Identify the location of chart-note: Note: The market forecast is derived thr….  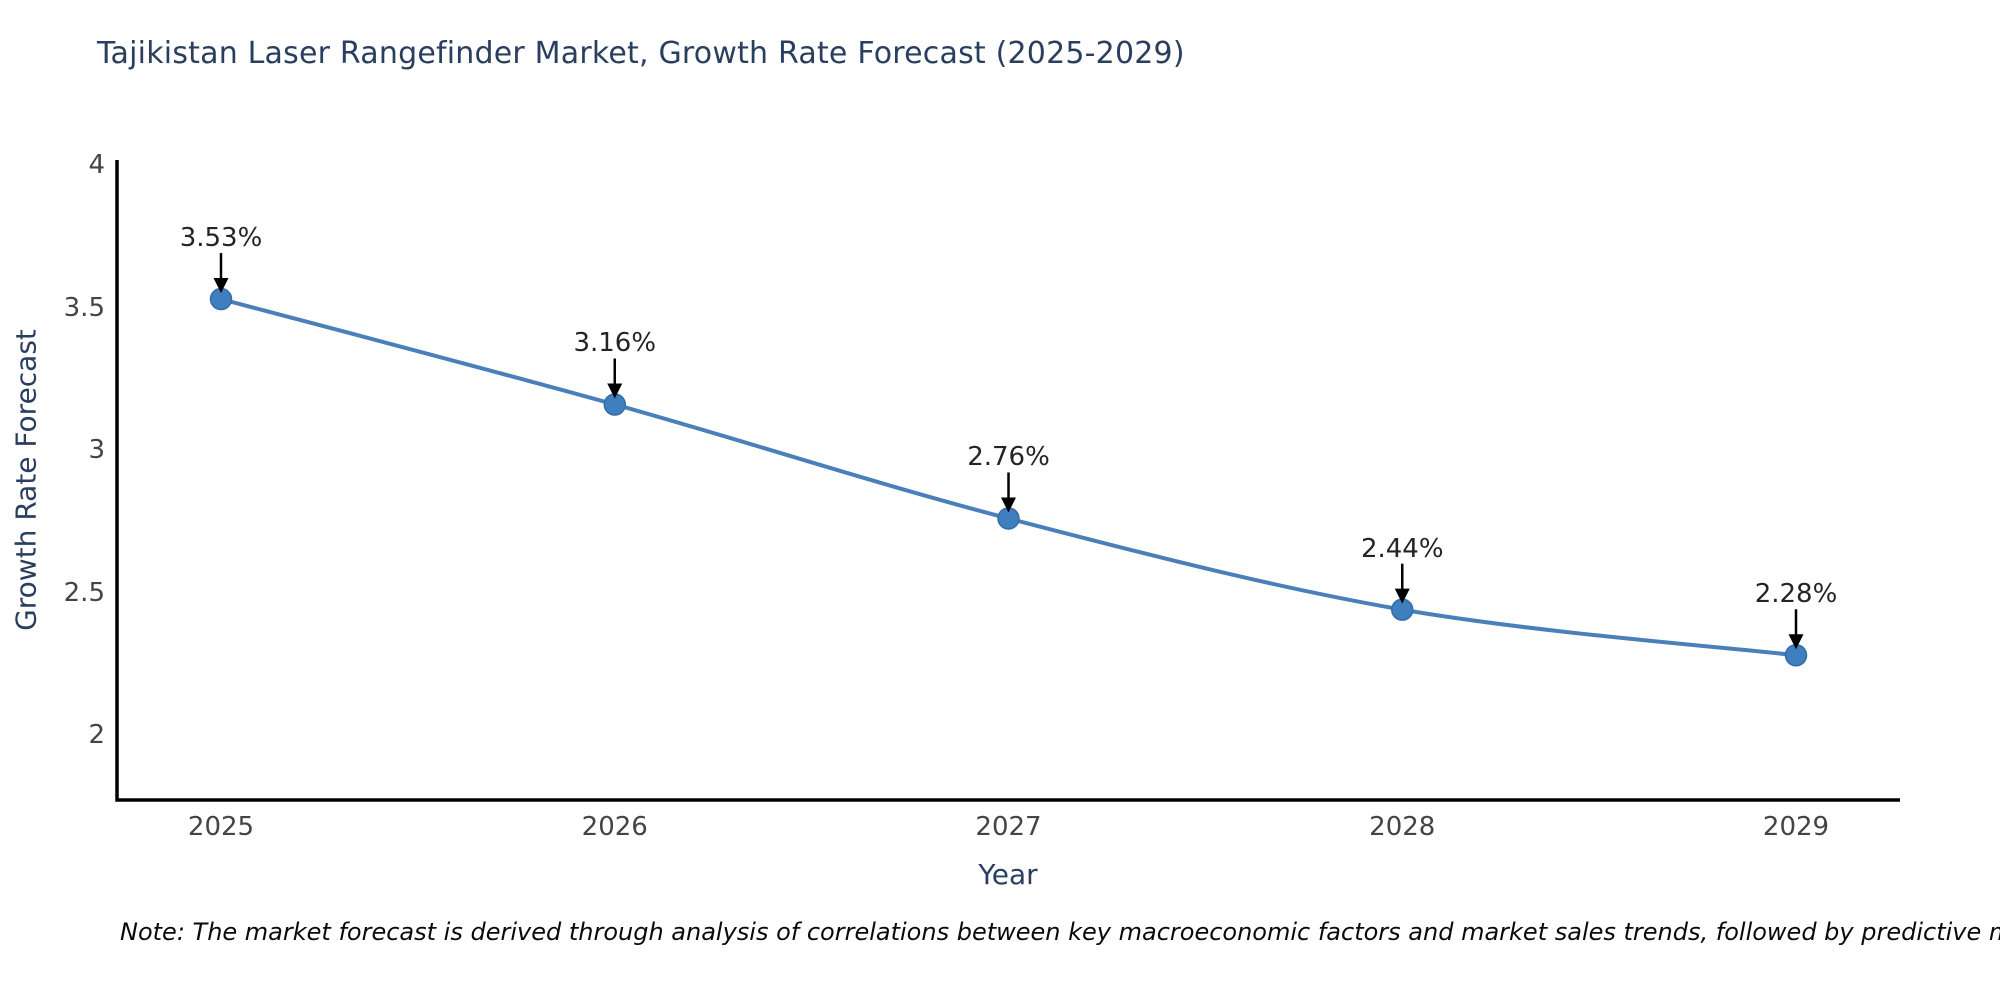
(1060, 932).